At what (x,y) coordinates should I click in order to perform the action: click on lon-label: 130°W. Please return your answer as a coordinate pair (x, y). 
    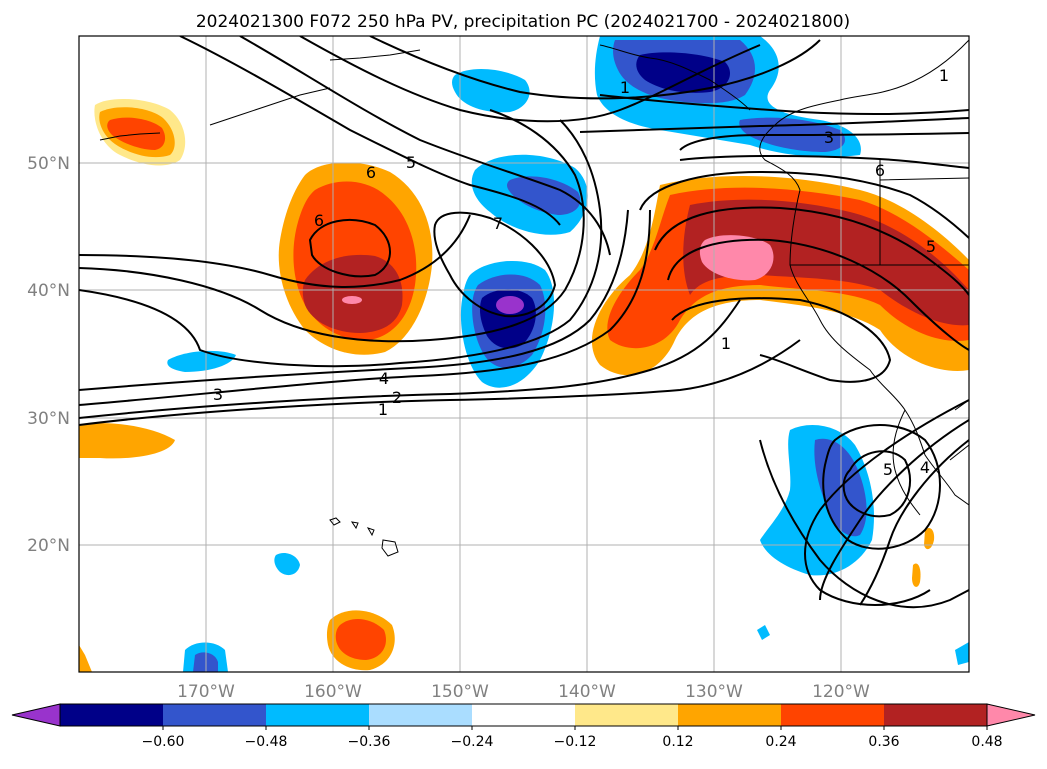
    Looking at the image, I should click on (714, 692).